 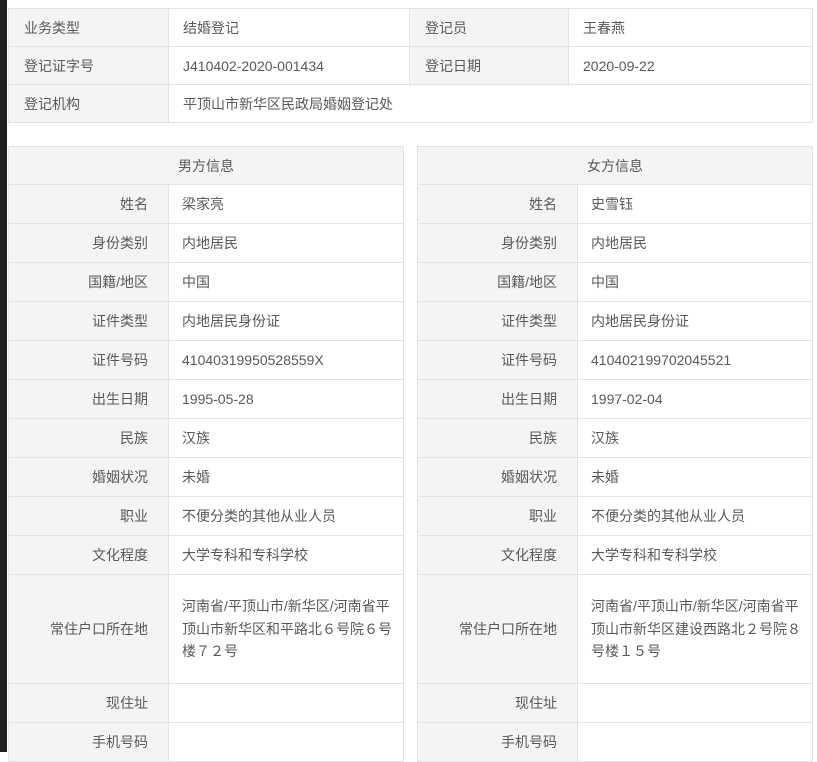 I want to click on field-value: 河南省/平顶山市/新华区/河南省平顶山市新华区和平路北６号院６号楼７２号, so click(x=286, y=629).